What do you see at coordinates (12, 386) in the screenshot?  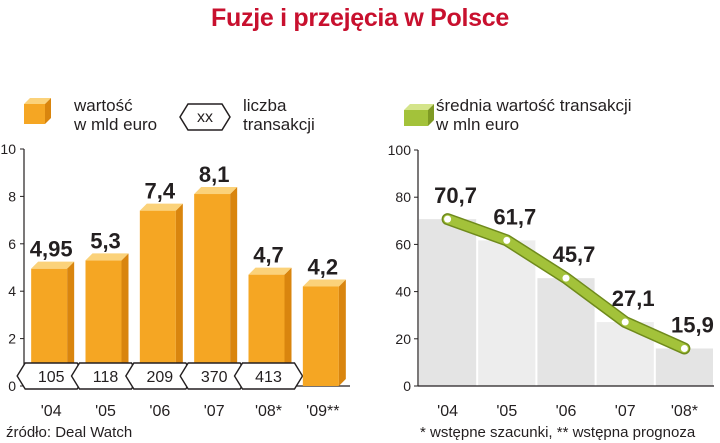 I see `bar-y-tick-label: 0` at bounding box center [12, 386].